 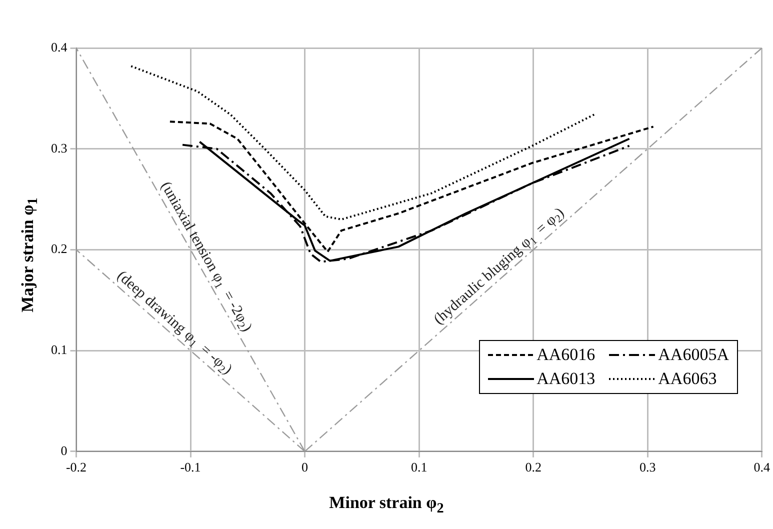 I want to click on x-tick-label: -0.2, so click(x=76, y=467).